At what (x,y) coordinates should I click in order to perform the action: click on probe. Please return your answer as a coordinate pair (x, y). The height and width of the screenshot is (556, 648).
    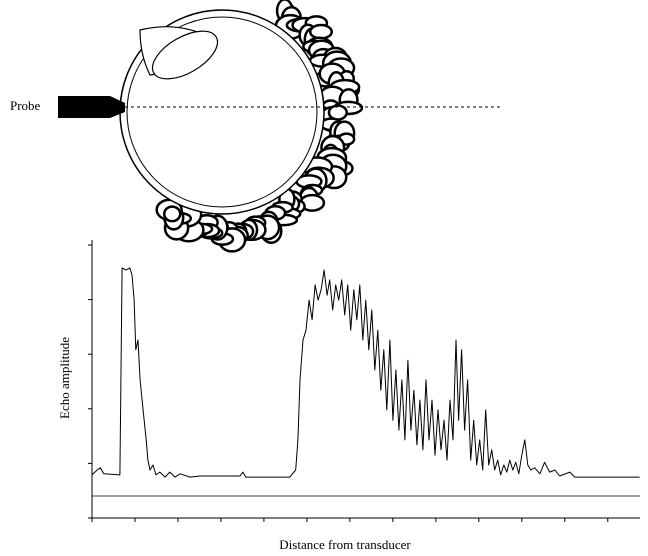
    Looking at the image, I should click on (91, 107).